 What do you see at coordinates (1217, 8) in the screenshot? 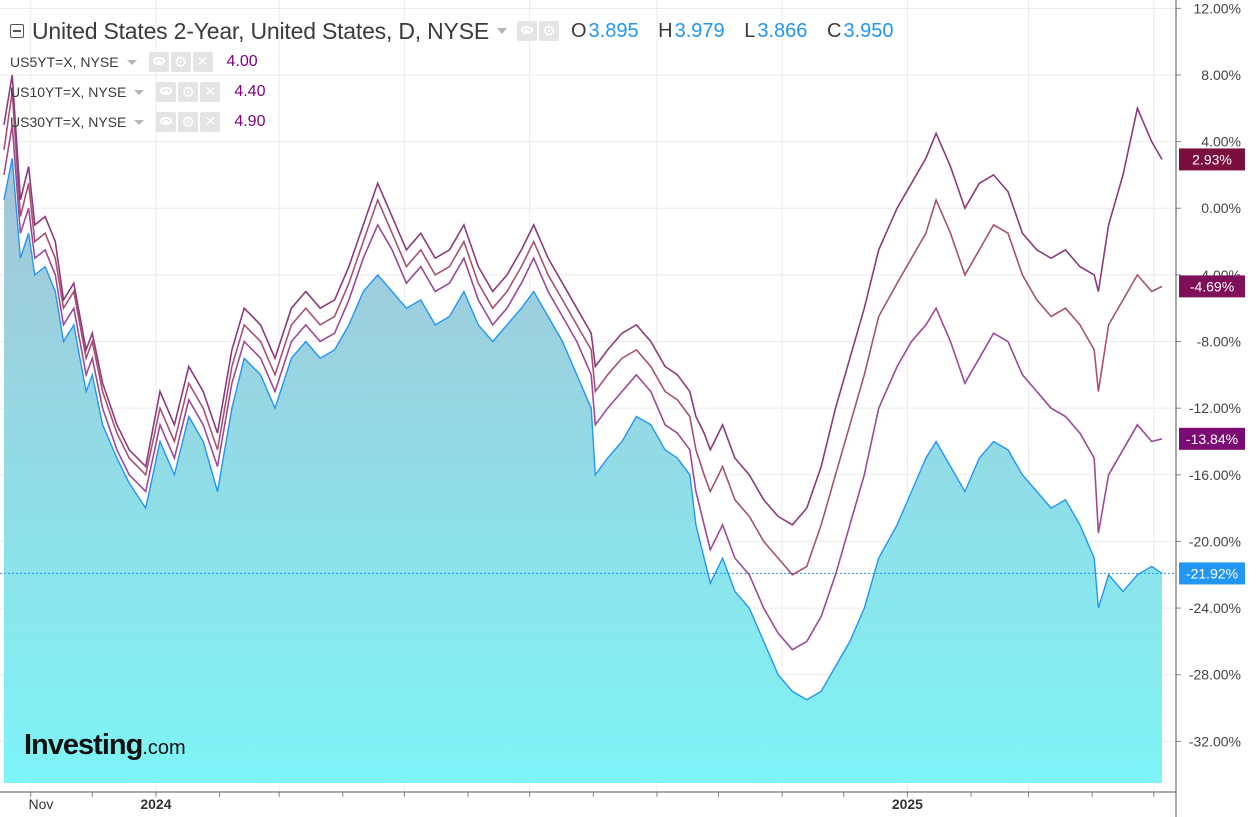
I see `y-tick-label: 12.00%` at bounding box center [1217, 8].